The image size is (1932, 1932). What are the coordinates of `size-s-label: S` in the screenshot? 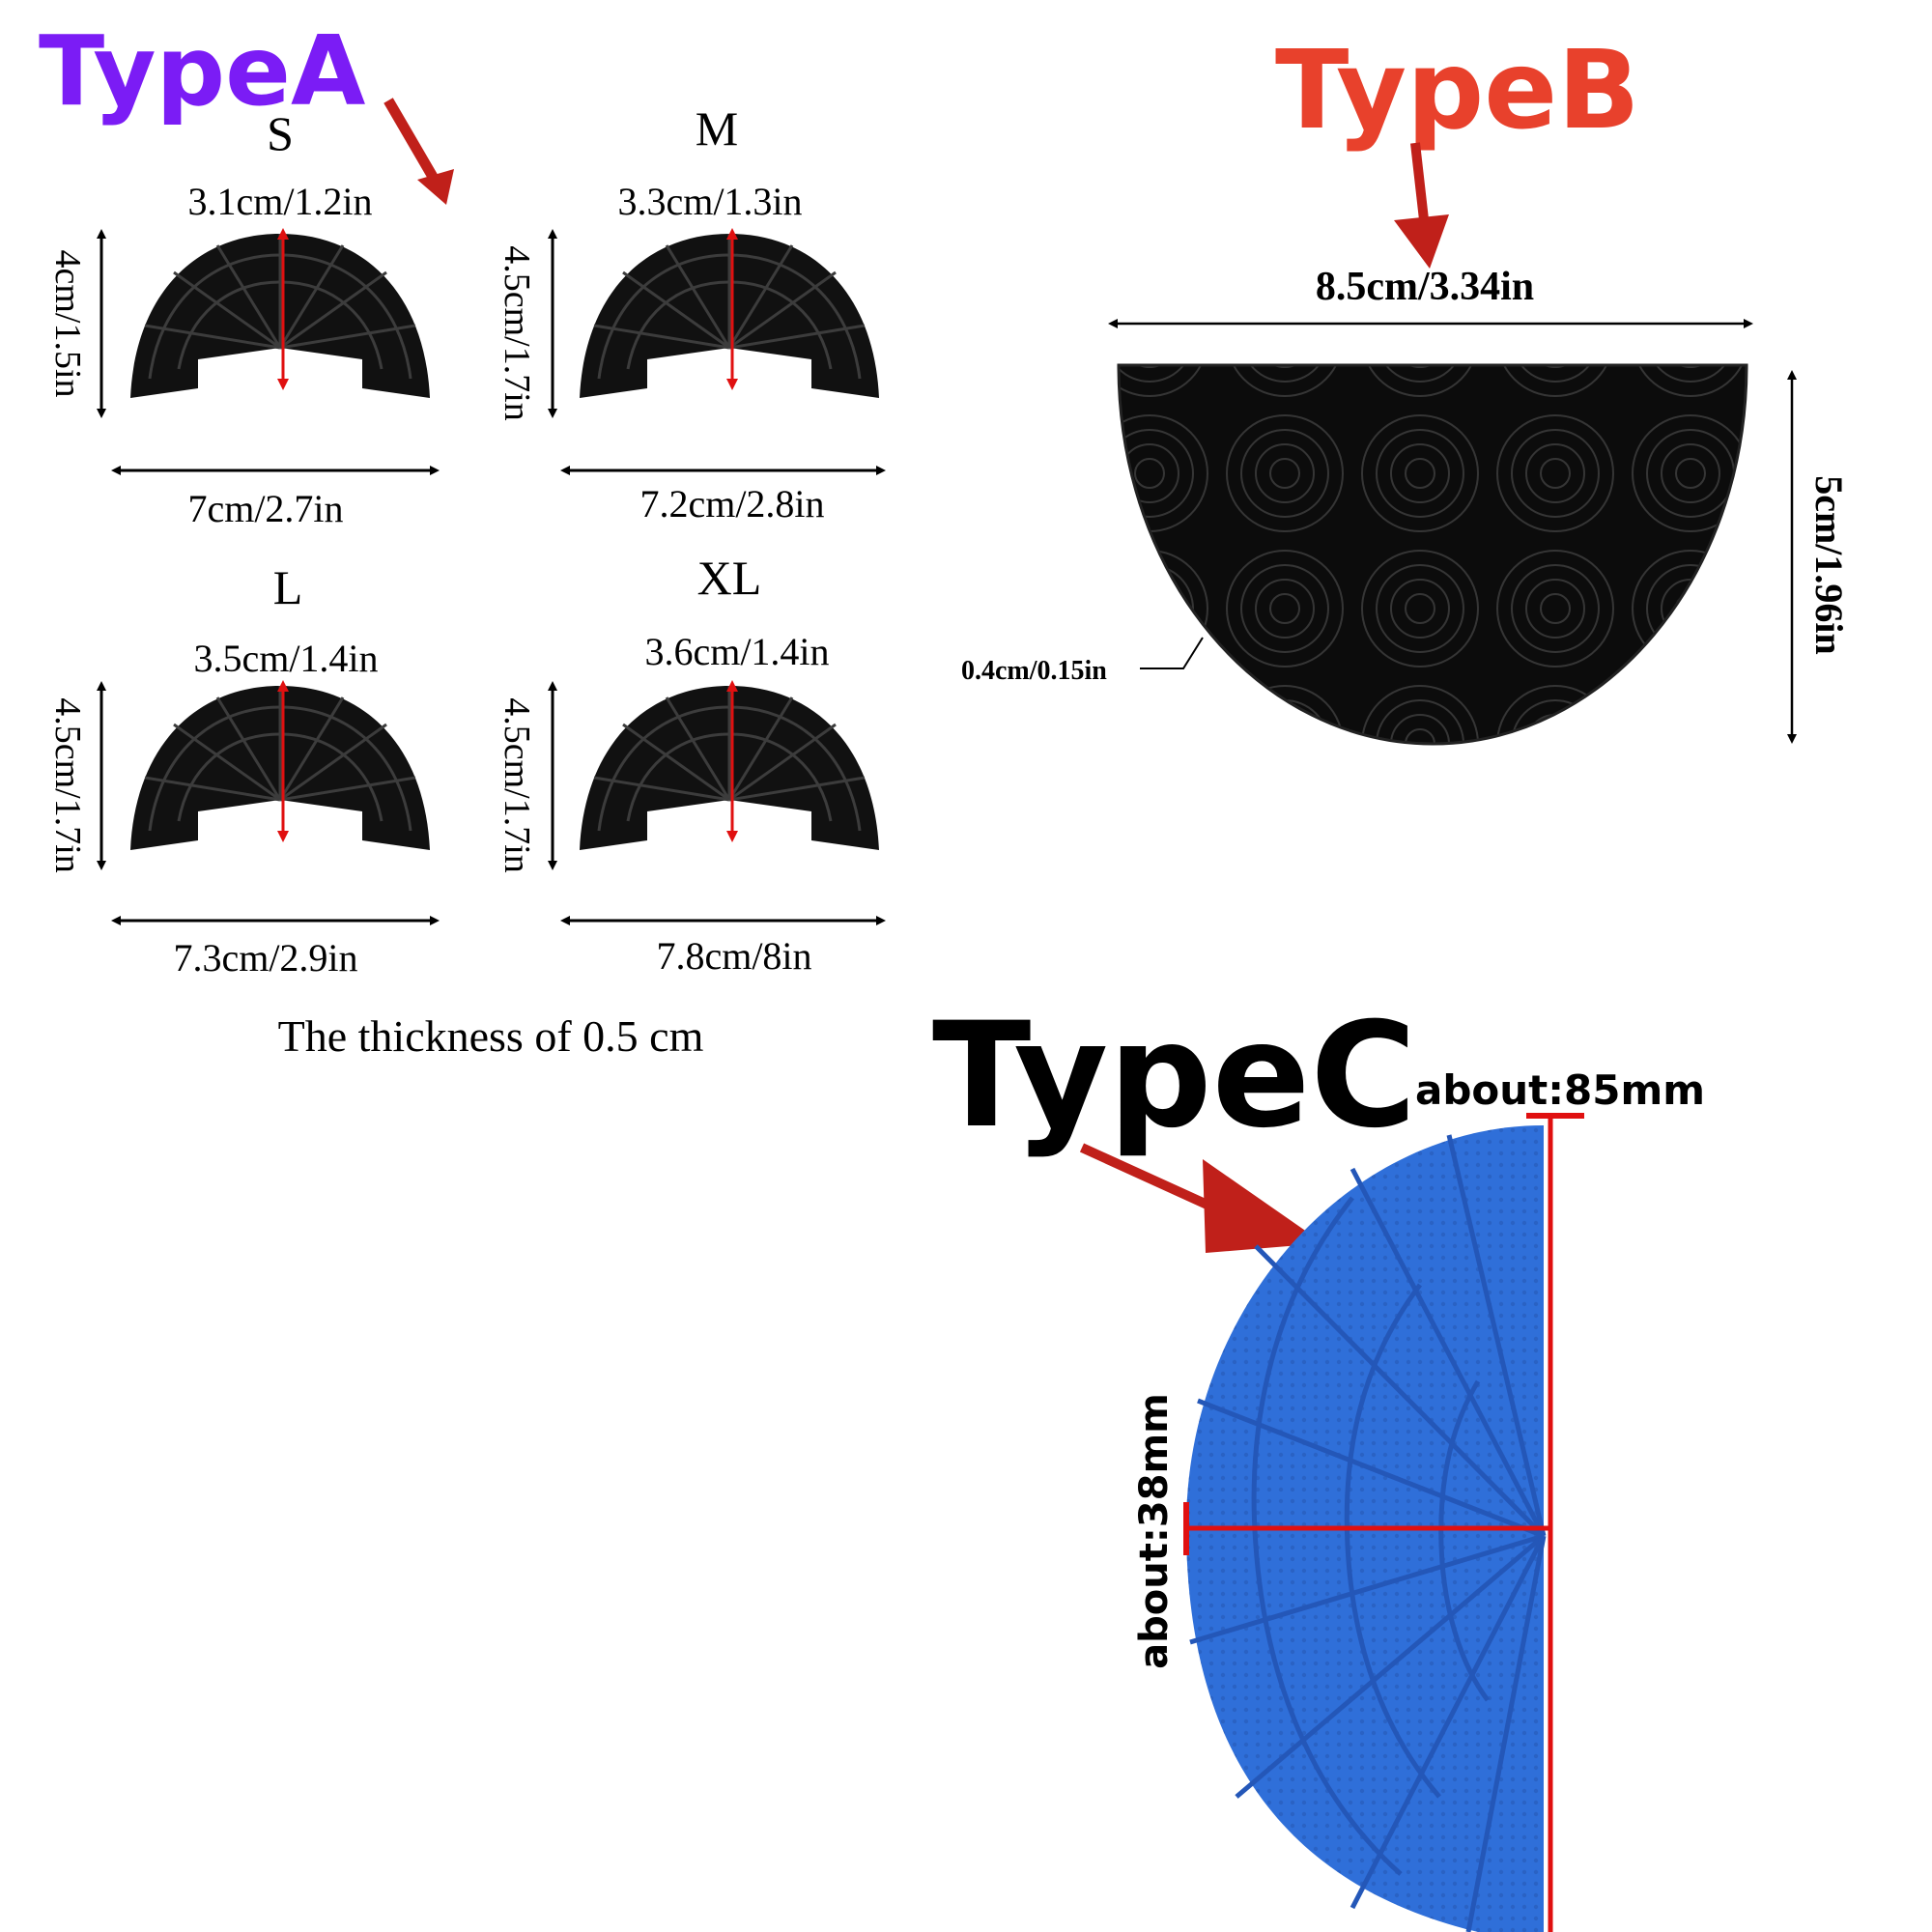 It's located at (280, 133).